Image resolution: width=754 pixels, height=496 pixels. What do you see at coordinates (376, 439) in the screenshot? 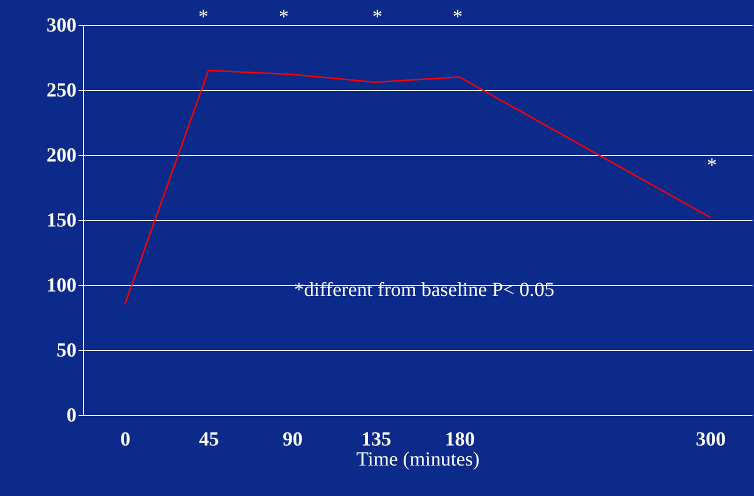
I see `x-tick-label: 135` at bounding box center [376, 439].